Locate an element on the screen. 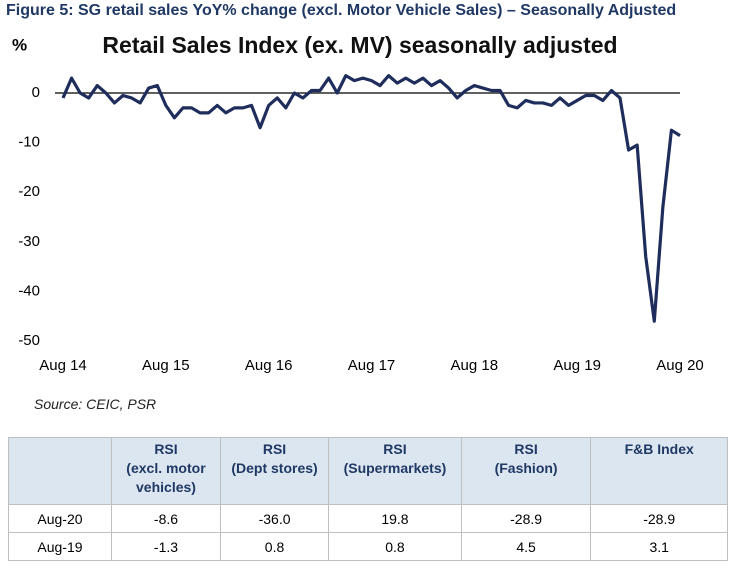 Image resolution: width=735 pixels, height=578 pixels. header-cell: RSI (Fashion) is located at coordinates (526, 471).